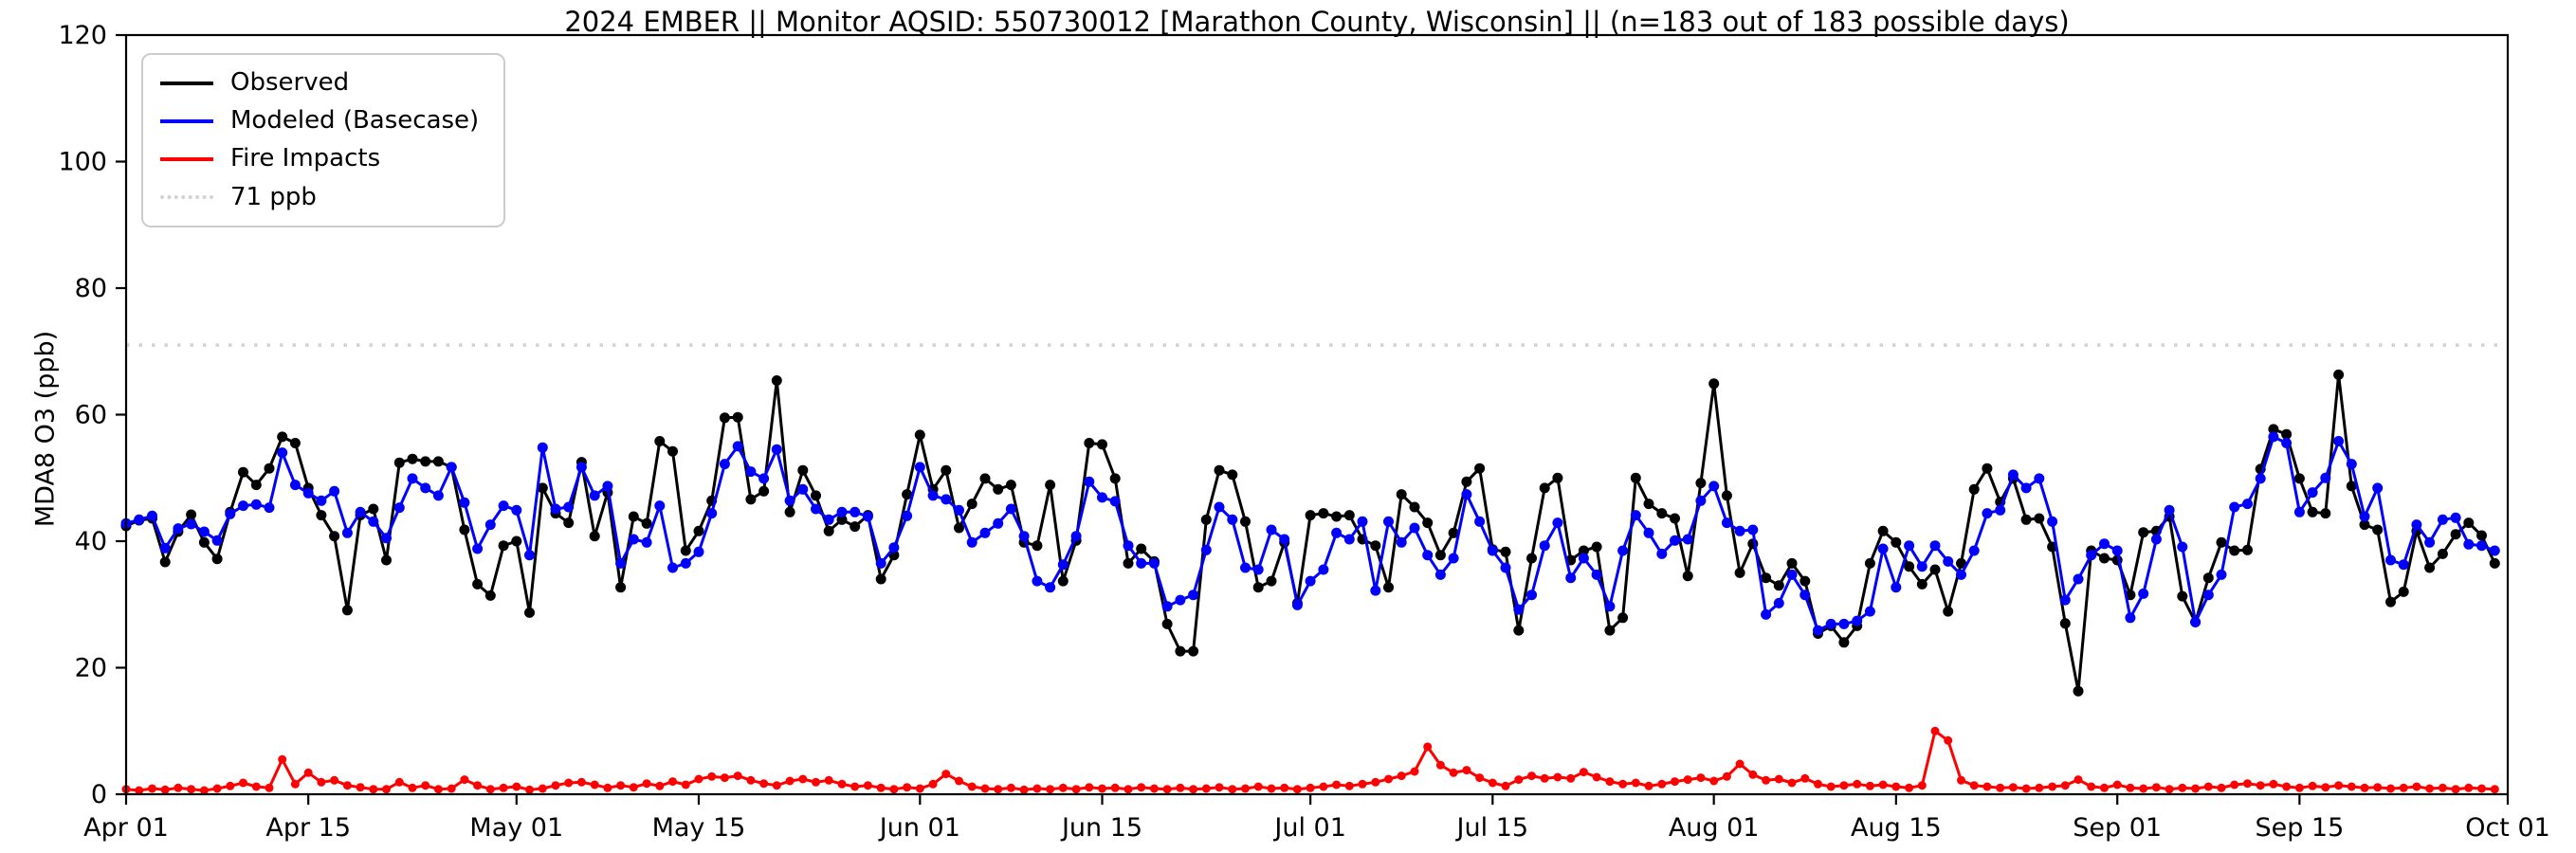 This screenshot has height=853, width=2576. Describe the element at coordinates (319, 197) in the screenshot. I see `legend-item-threshold: 71 ppb` at that location.